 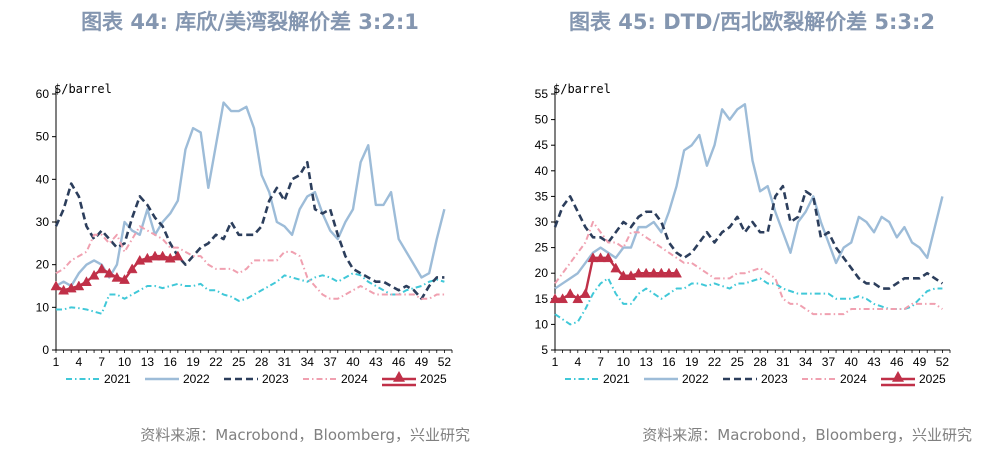 What do you see at coordinates (256, 379) in the screenshot?
I see `legend-item-2023: 2023` at bounding box center [256, 379].